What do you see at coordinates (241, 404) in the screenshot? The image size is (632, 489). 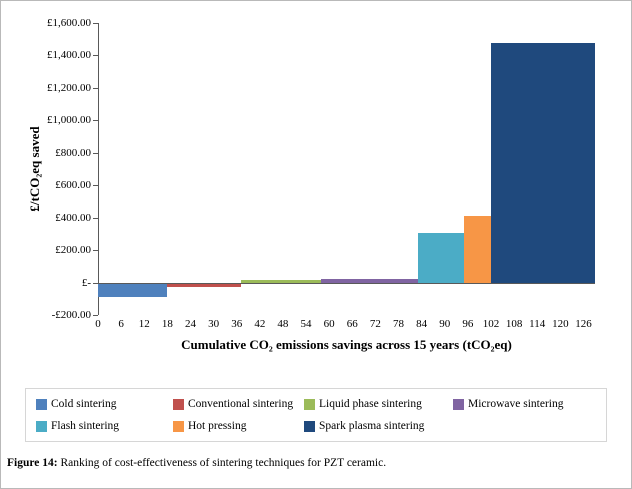 I see `legend-label: Conventional sintering` at bounding box center [241, 404].